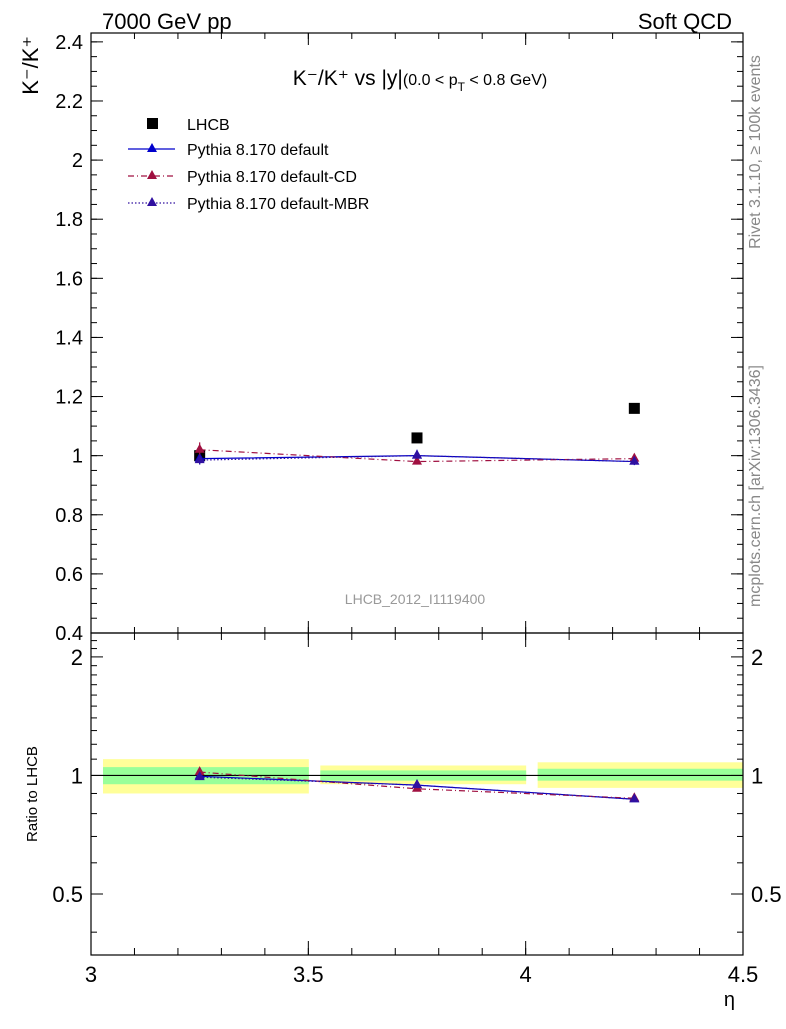 The width and height of the screenshot is (786, 1029). What do you see at coordinates (757, 775) in the screenshot?
I see `ratio-ytick-label-right: 1` at bounding box center [757, 775].